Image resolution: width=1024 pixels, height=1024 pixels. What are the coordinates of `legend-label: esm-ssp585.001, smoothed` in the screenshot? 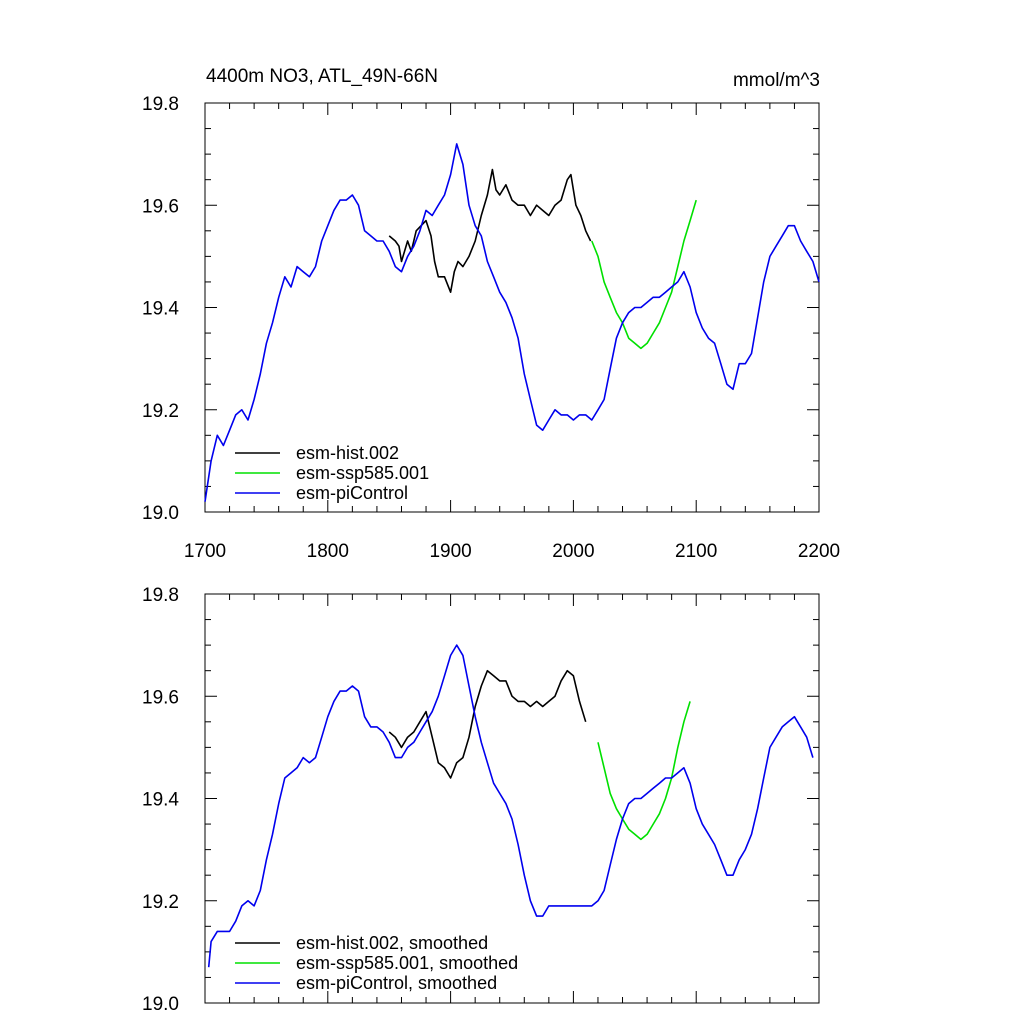 It's located at (407, 963).